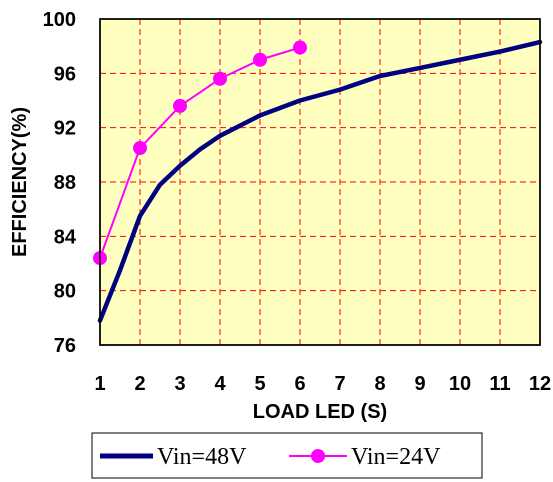 Image resolution: width=553 pixels, height=482 pixels. Describe the element at coordinates (499, 384) in the screenshot. I see `x-tick-label: 11` at that location.